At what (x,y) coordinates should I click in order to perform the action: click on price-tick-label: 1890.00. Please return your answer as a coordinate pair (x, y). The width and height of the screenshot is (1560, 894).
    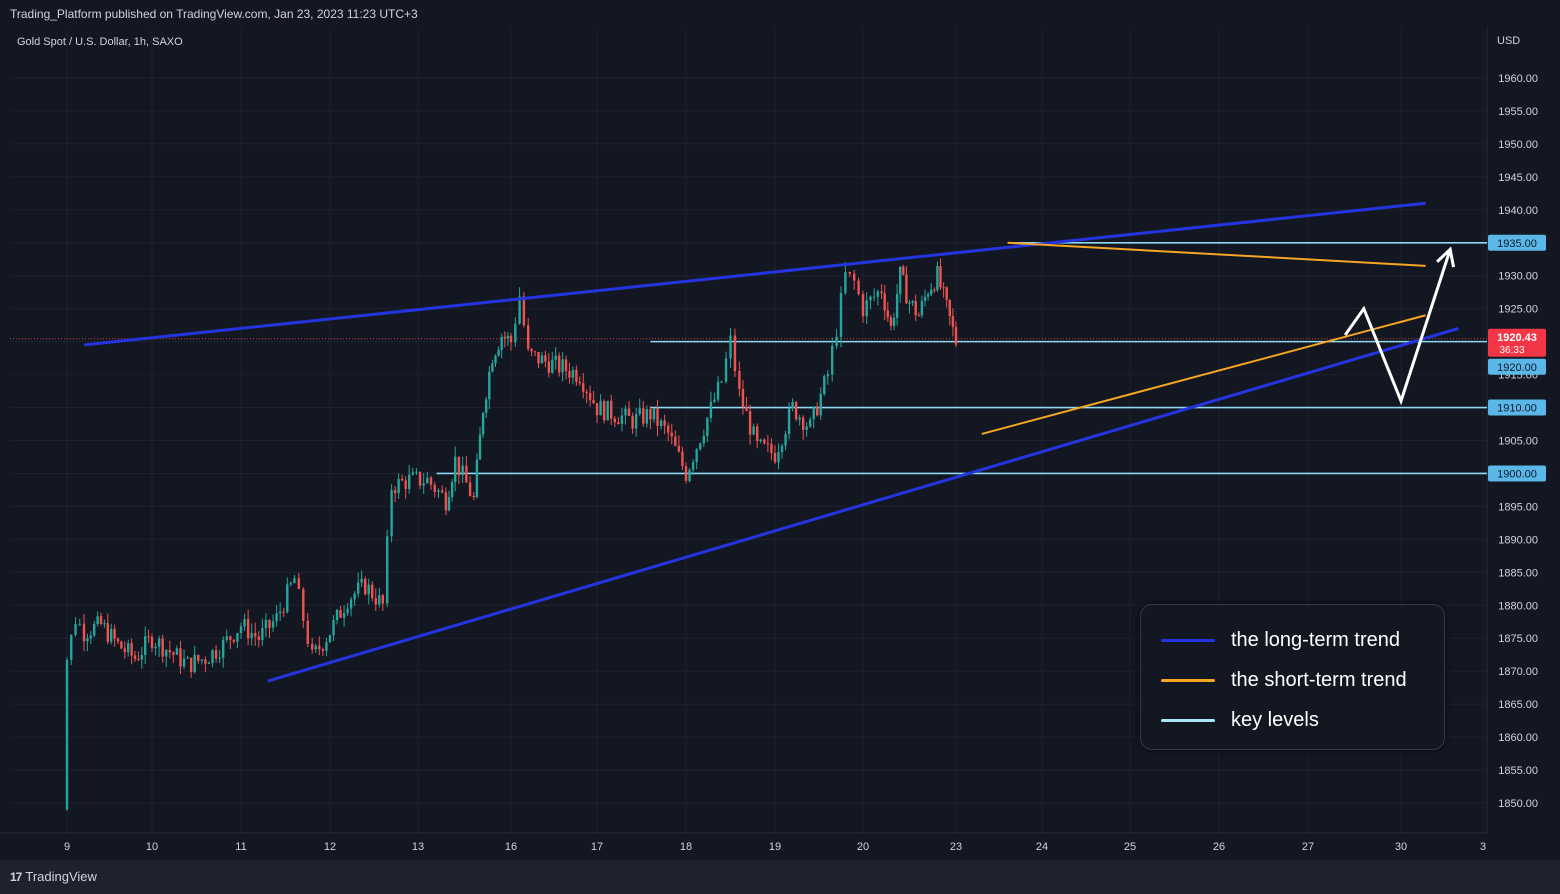
    Looking at the image, I should click on (1518, 540).